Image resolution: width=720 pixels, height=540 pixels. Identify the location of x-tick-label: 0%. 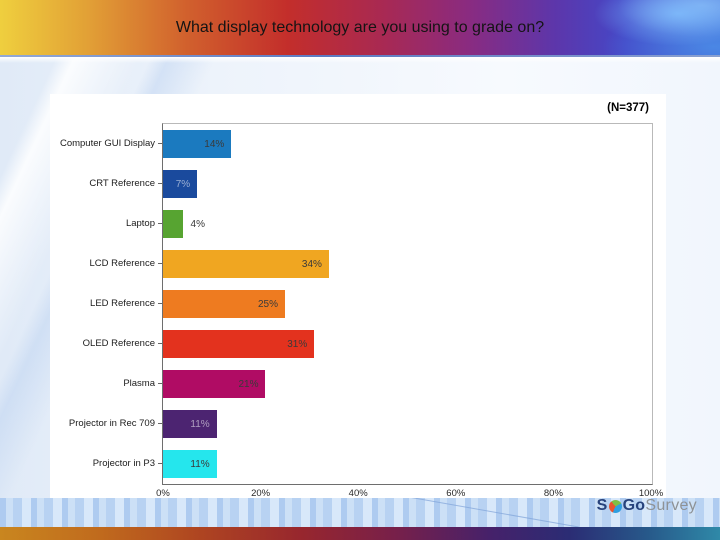
(163, 493).